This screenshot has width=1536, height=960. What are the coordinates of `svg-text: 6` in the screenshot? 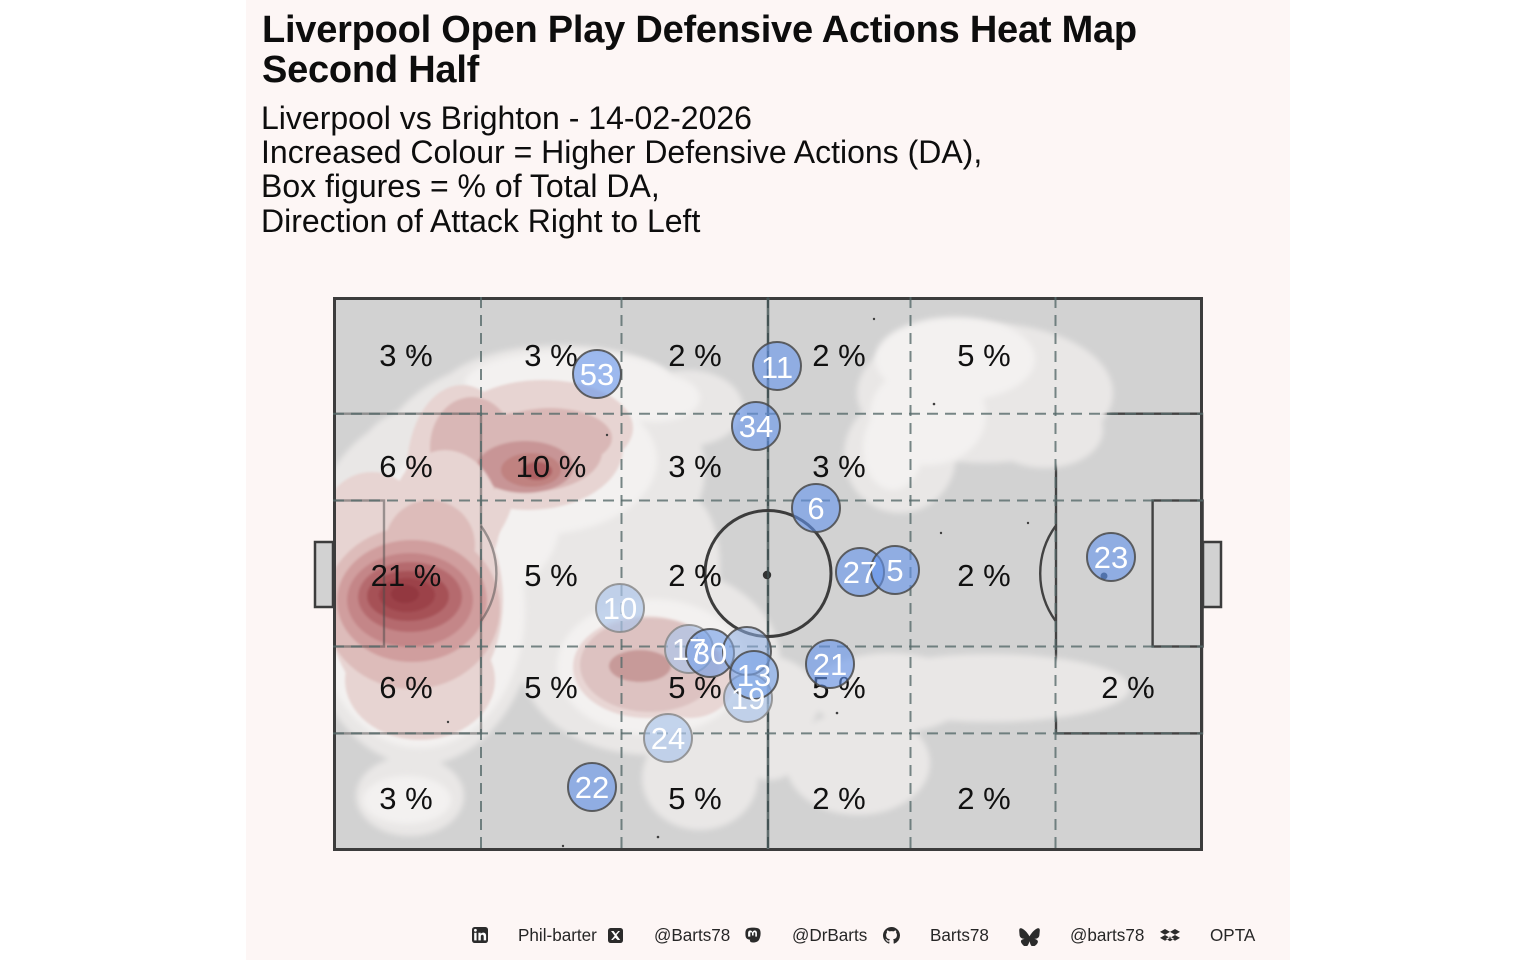 It's located at (815, 508).